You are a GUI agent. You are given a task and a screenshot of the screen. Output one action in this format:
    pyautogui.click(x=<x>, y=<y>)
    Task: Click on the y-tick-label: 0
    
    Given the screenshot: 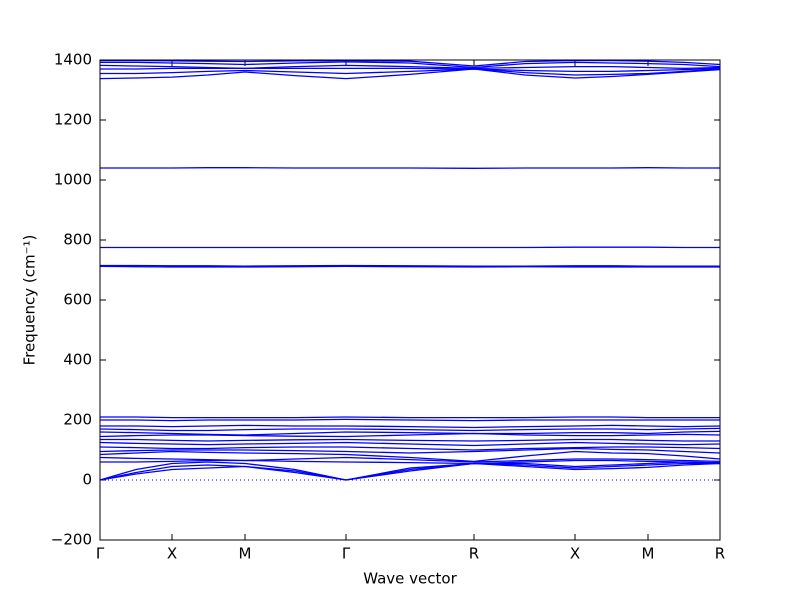 What is the action you would take?
    pyautogui.click(x=87, y=480)
    